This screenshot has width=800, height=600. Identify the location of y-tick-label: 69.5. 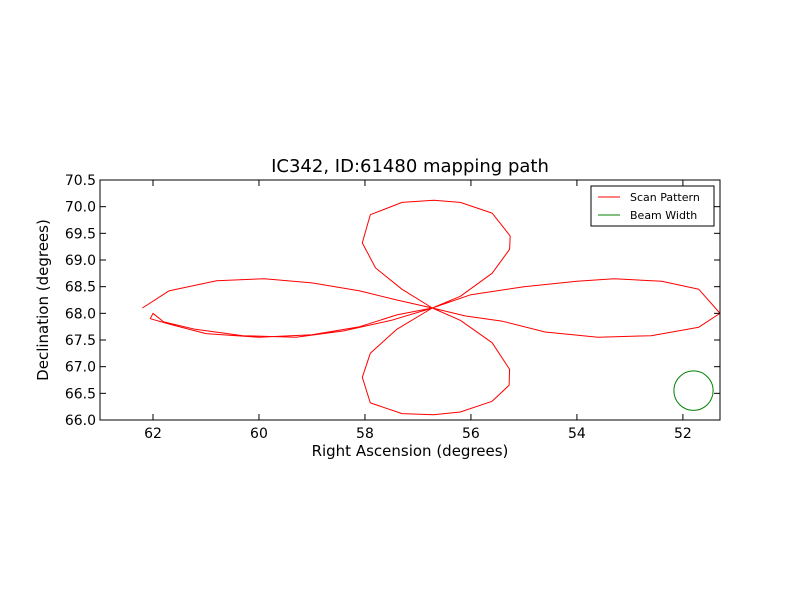
(80, 234).